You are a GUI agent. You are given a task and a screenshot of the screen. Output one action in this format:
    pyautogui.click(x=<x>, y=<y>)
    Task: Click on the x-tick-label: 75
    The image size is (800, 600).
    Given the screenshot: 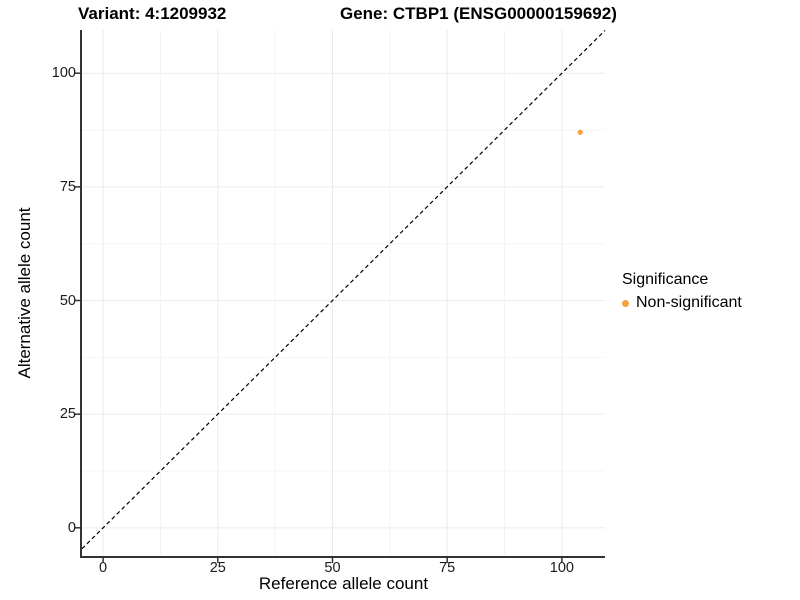 What is the action you would take?
    pyautogui.click(x=447, y=568)
    